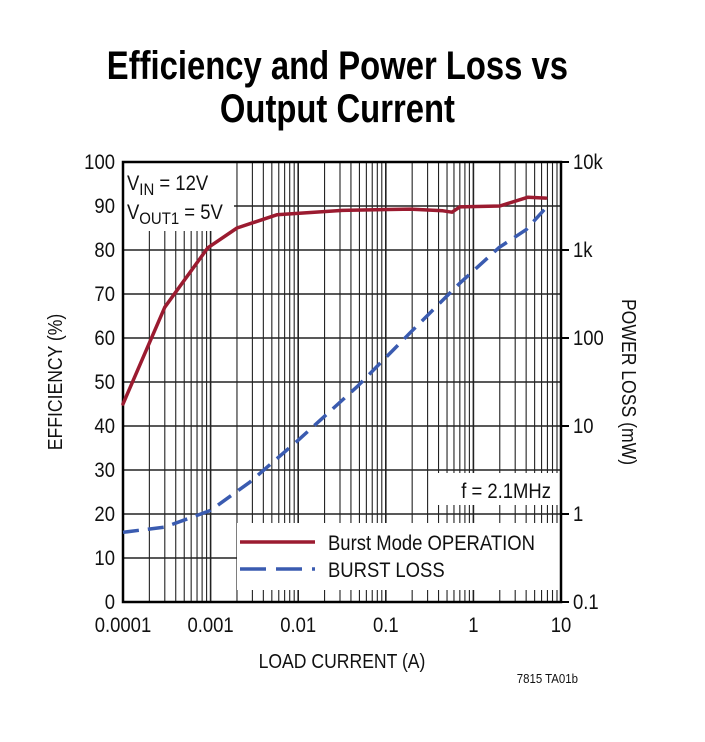 This screenshot has width=705, height=742. What do you see at coordinates (104, 294) in the screenshot?
I see `y-left-tick-label: 70` at bounding box center [104, 294].